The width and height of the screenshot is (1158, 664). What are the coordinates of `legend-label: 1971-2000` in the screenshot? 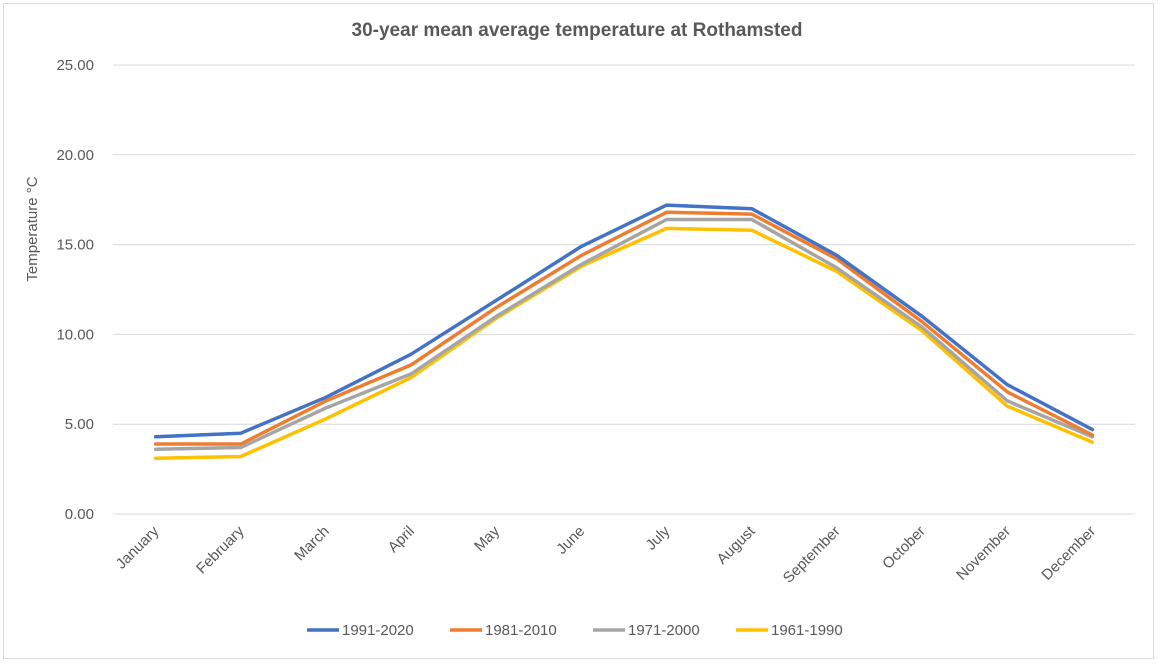 It's located at (664, 630).